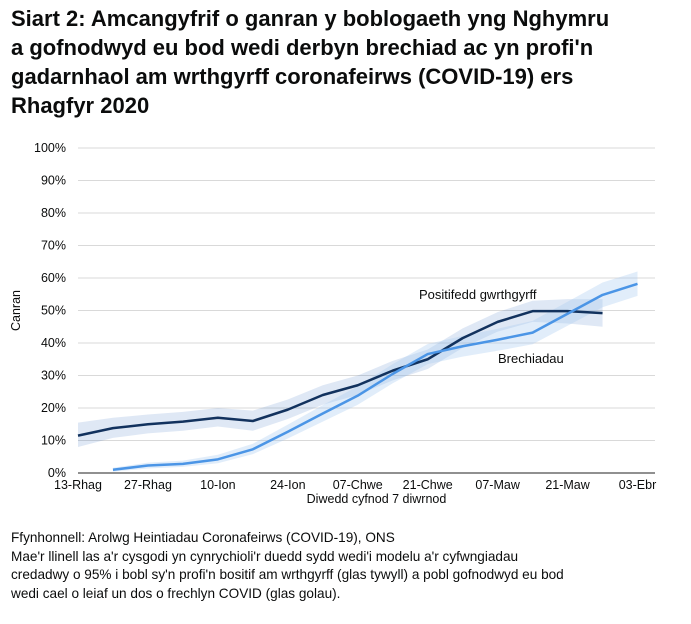 The image size is (691, 624). Describe the element at coordinates (78, 485) in the screenshot. I see `x-tick-label: 13-Rhag` at that location.